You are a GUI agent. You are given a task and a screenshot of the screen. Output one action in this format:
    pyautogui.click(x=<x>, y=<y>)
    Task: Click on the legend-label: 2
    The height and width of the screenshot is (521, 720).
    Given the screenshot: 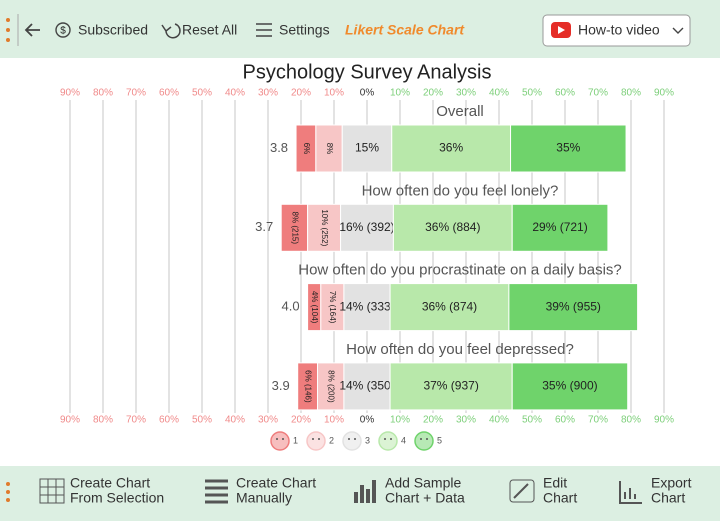 What is the action you would take?
    pyautogui.click(x=331, y=440)
    